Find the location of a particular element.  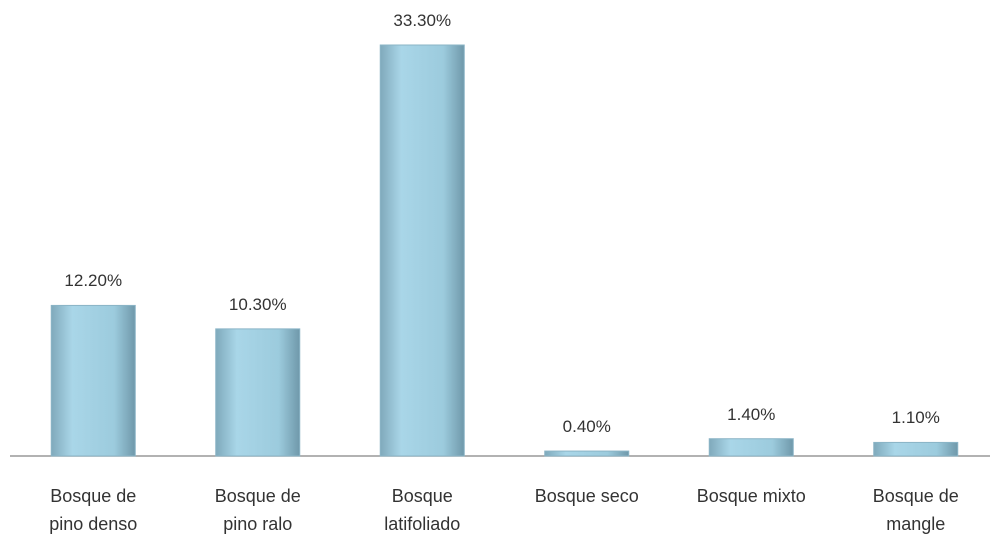

x-tick-label: Bosque de pino ralo is located at coordinates (257, 510).